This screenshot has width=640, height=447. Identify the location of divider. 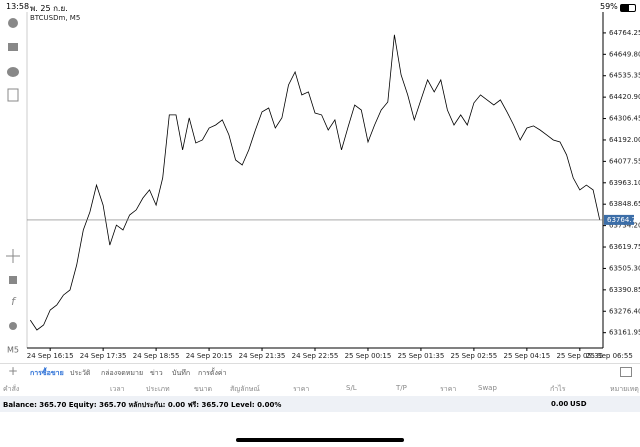
(320, 363).